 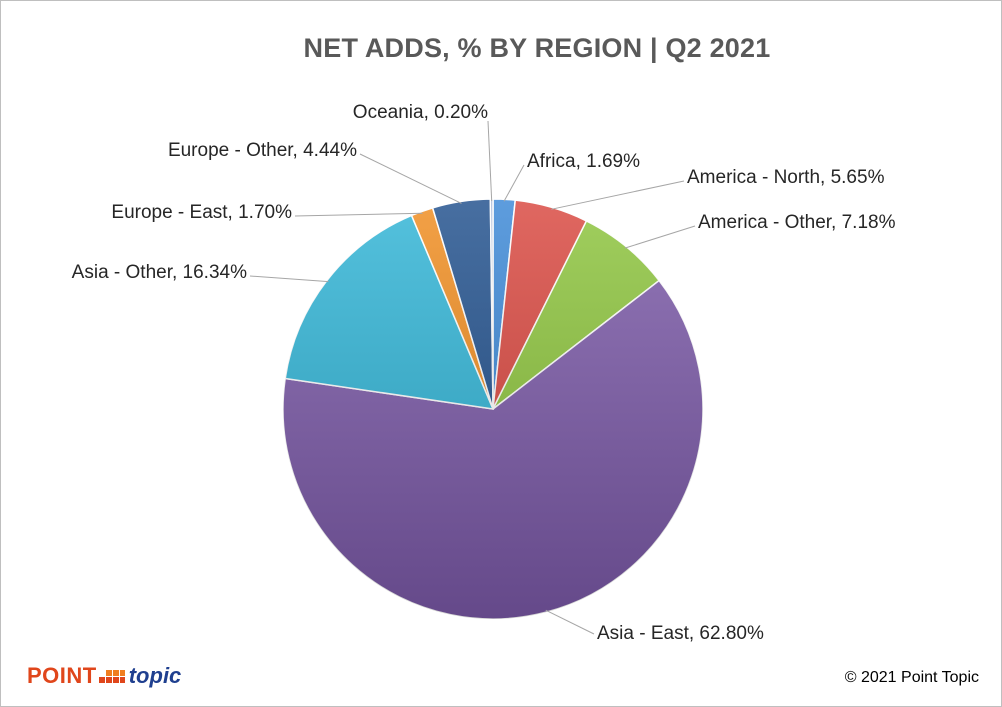 What do you see at coordinates (660, 237) in the screenshot?
I see `leader-line-america-other` at bounding box center [660, 237].